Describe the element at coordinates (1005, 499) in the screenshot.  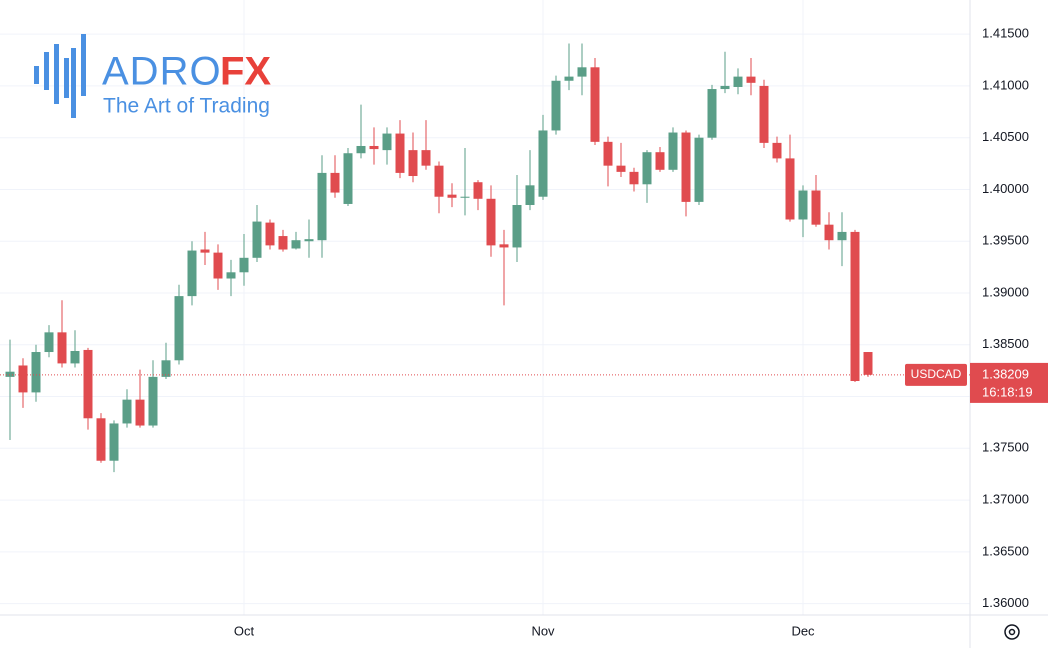
I see `y-tick-label: 1.37000` at that location.